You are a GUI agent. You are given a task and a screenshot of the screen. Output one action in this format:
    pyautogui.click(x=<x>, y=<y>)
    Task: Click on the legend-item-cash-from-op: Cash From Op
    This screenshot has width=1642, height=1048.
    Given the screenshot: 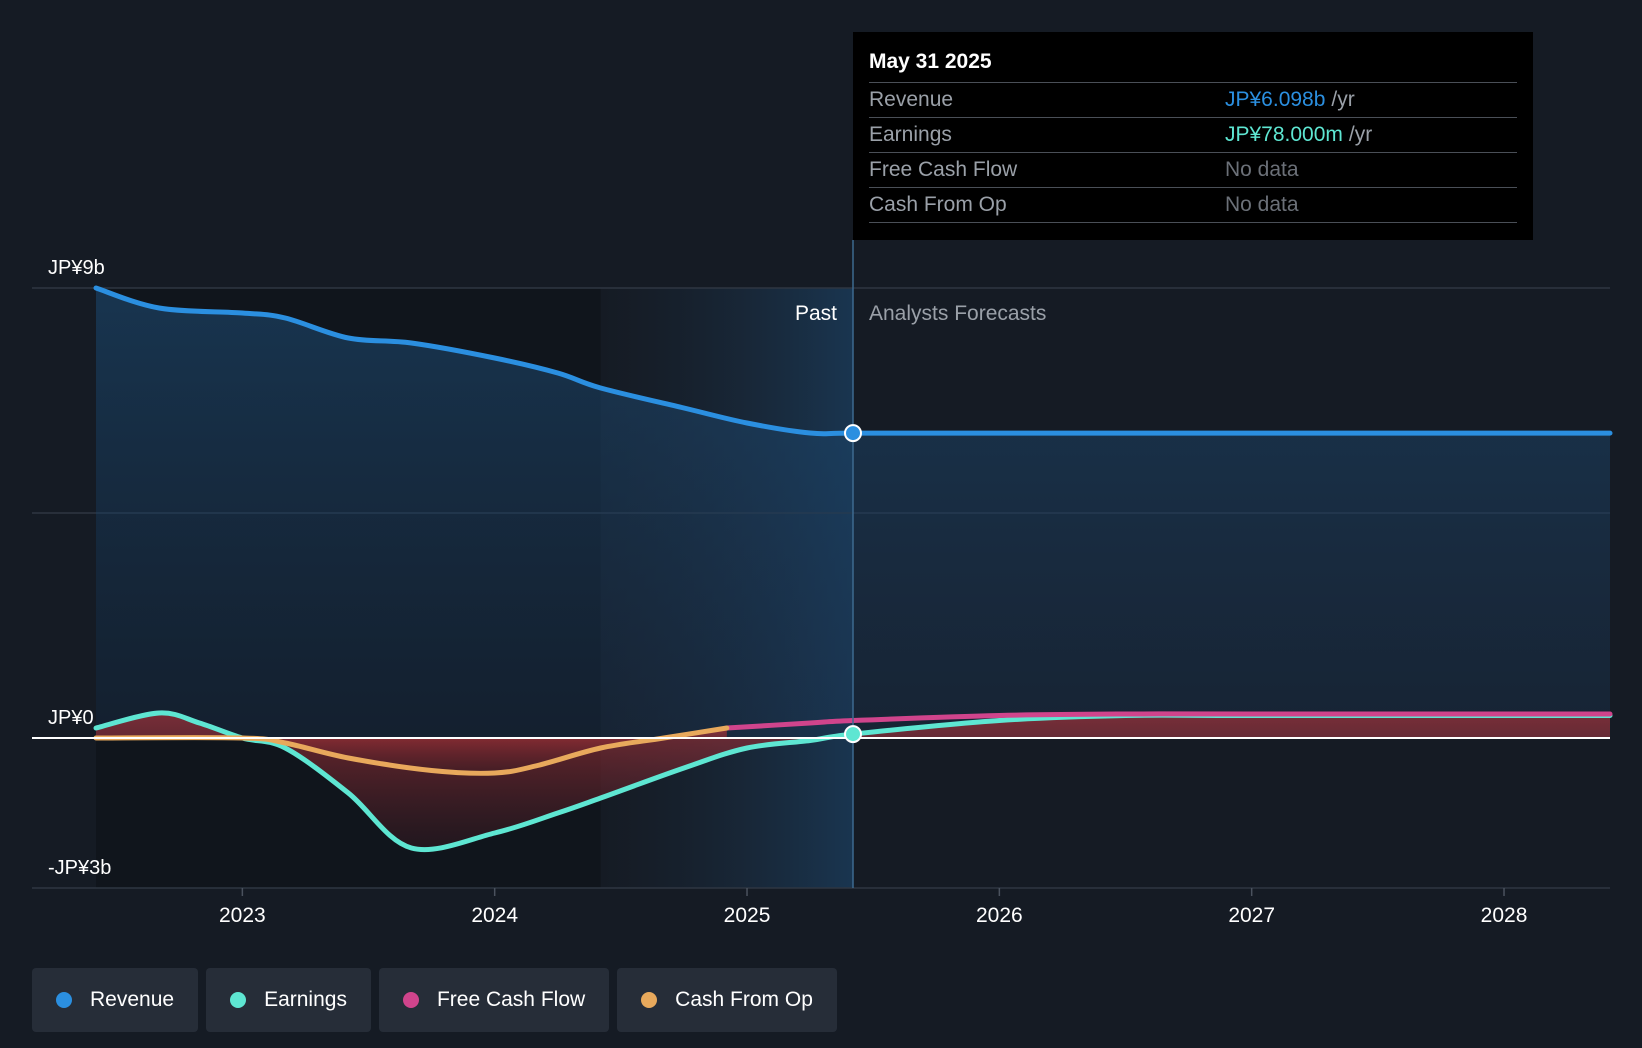 What is the action you would take?
    pyautogui.click(x=727, y=1000)
    